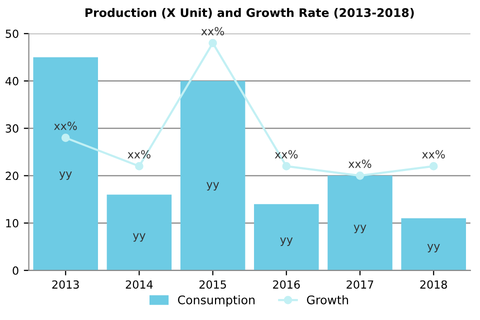 The height and width of the screenshot is (320, 480). Describe the element at coordinates (12, 34) in the screenshot. I see `y-tick-label: 50` at that location.